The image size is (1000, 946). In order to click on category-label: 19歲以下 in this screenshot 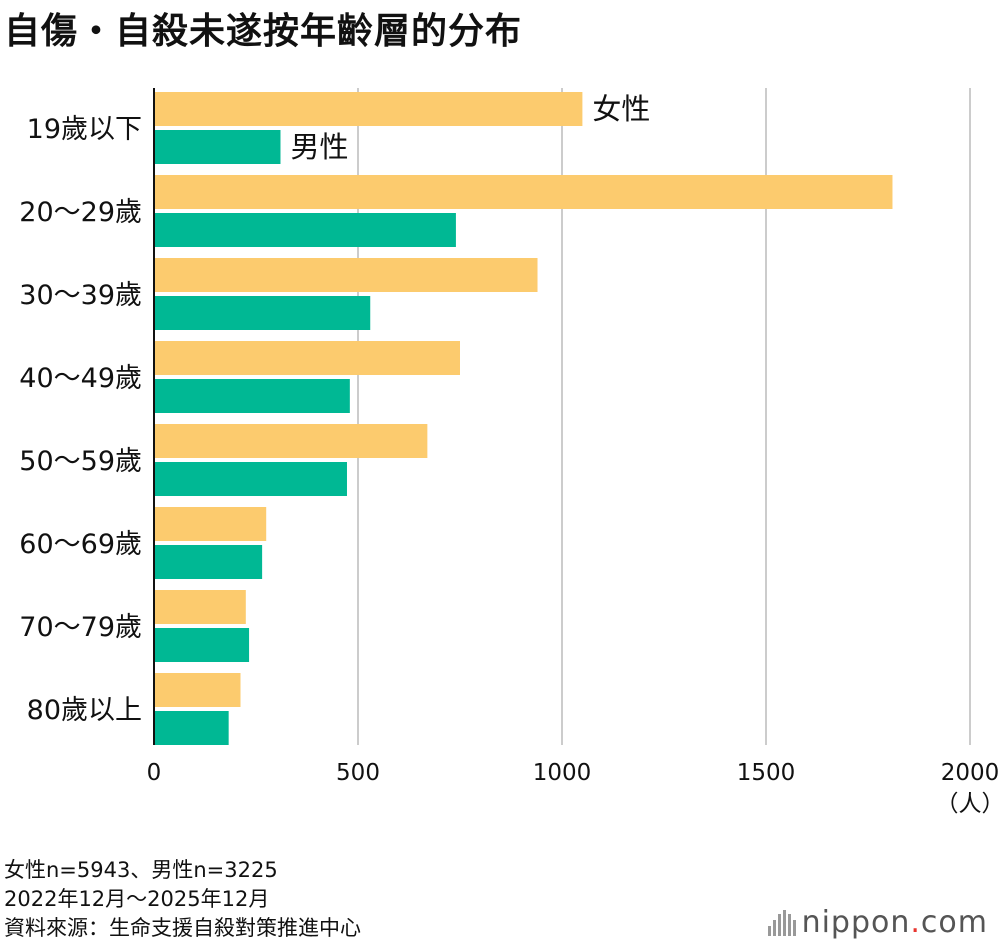, I will do `click(84, 129)`.